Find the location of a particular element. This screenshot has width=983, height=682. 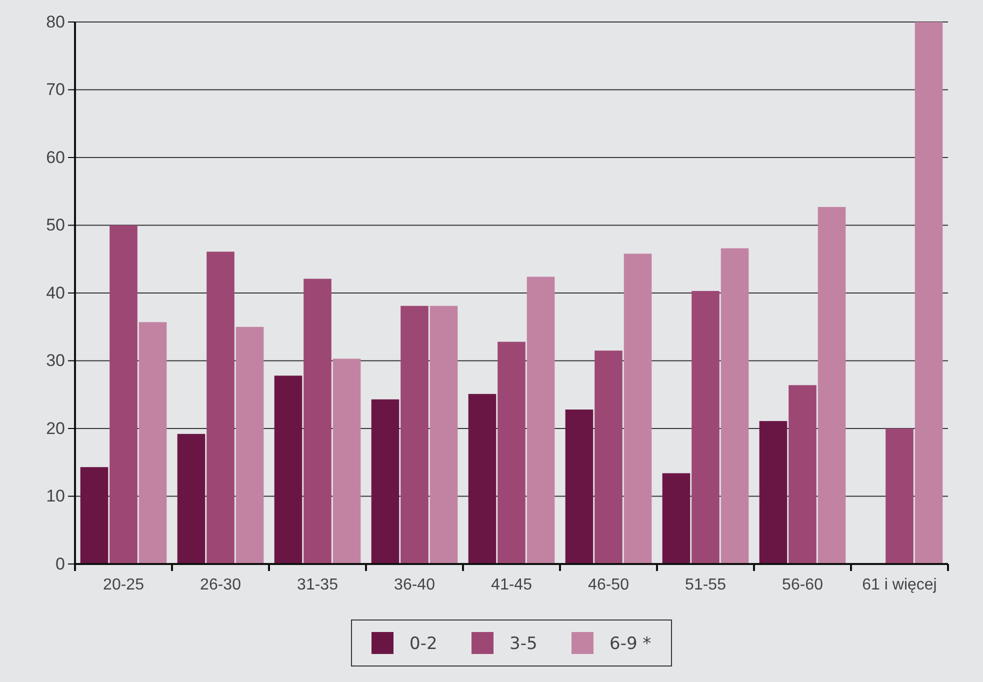

x-tick-label: 36-40 is located at coordinates (415, 585).